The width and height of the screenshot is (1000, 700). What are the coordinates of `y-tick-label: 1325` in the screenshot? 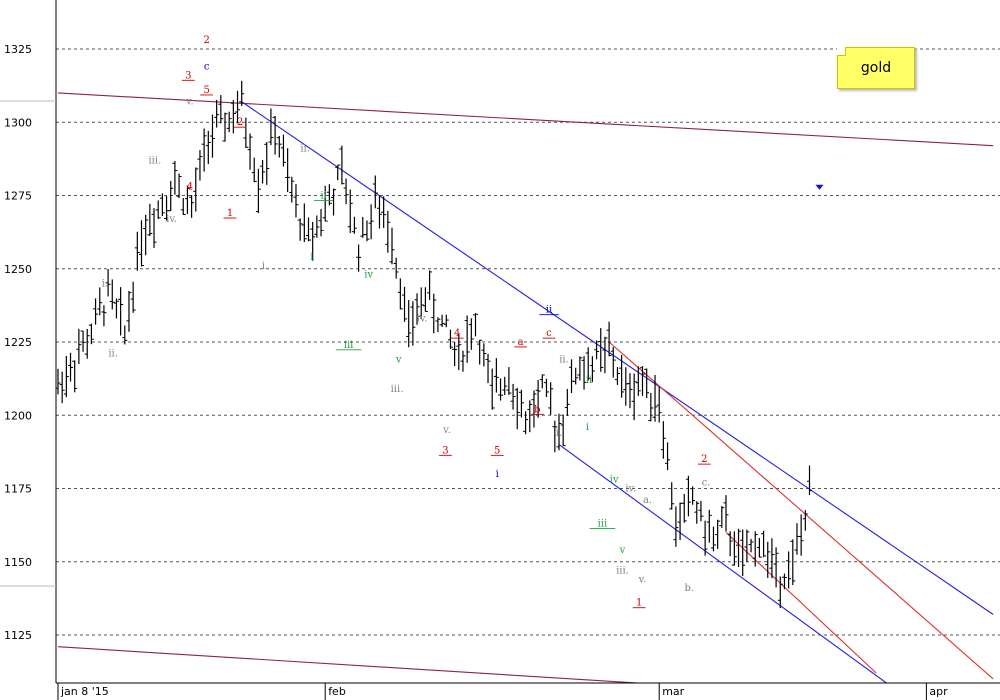 It's located at (18, 49).